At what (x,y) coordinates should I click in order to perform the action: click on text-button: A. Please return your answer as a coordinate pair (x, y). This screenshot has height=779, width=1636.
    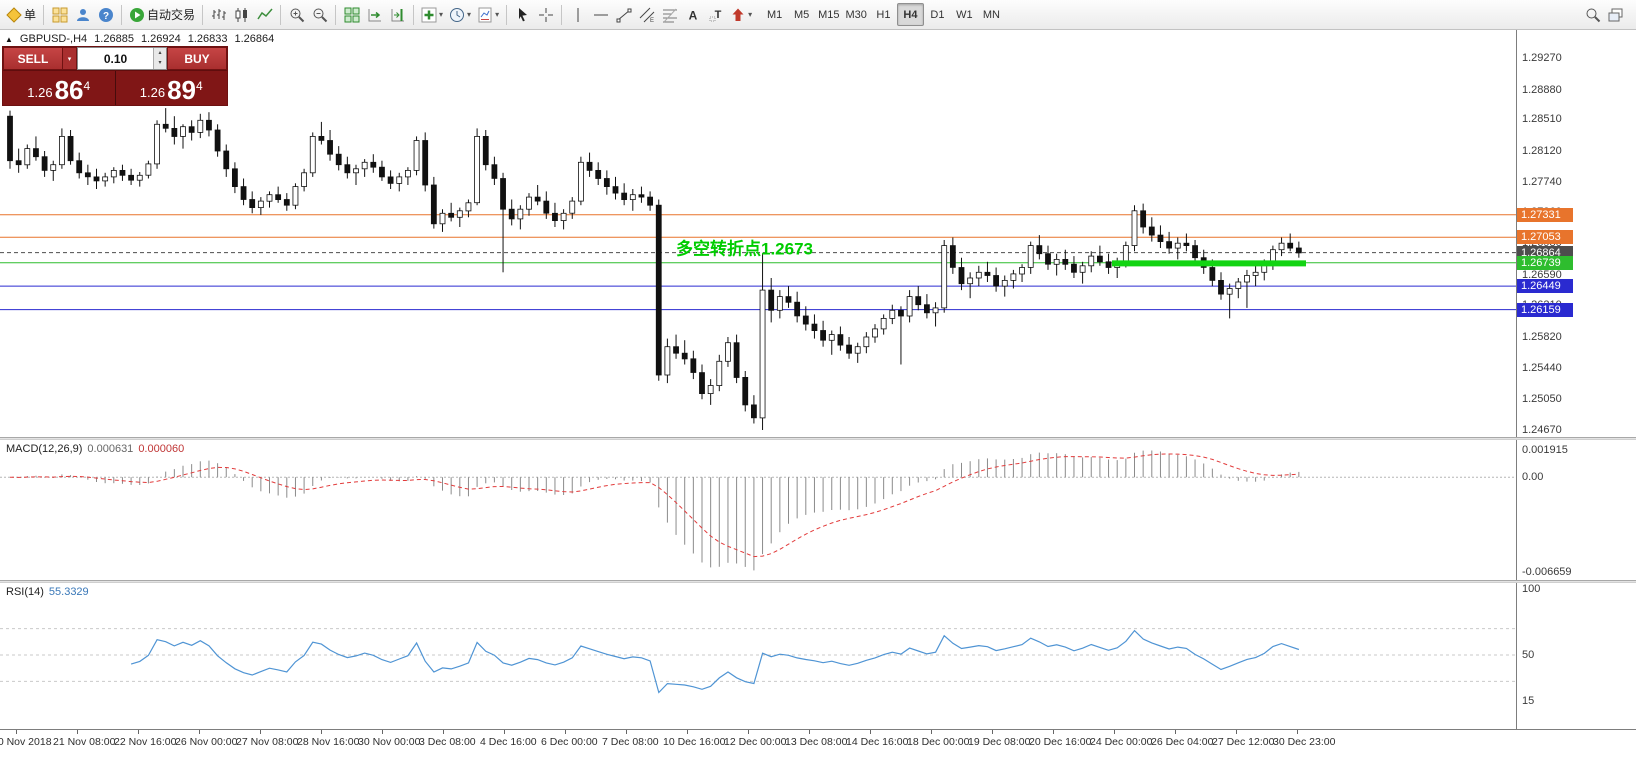
    Looking at the image, I should click on (692, 14).